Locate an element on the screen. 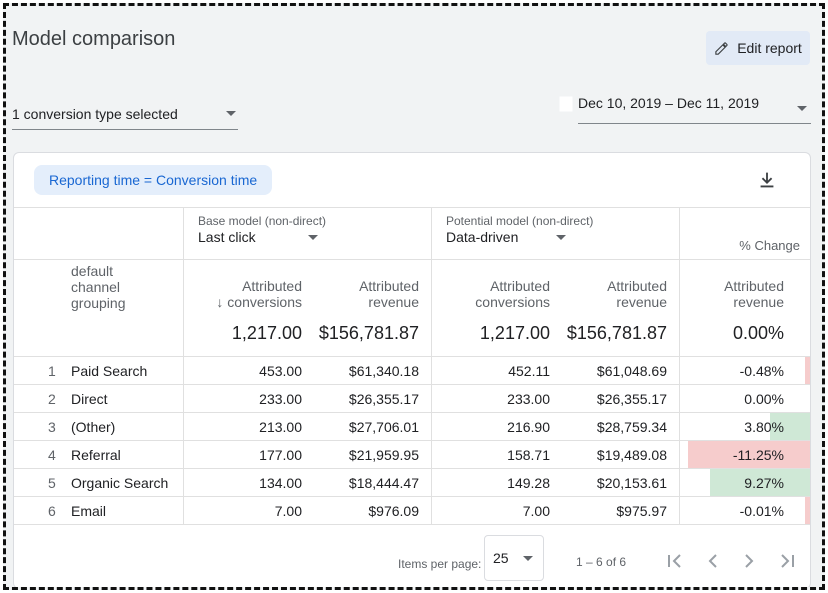 This screenshot has height=593, width=828. potential-conversions: 158.71 is located at coordinates (528, 455).